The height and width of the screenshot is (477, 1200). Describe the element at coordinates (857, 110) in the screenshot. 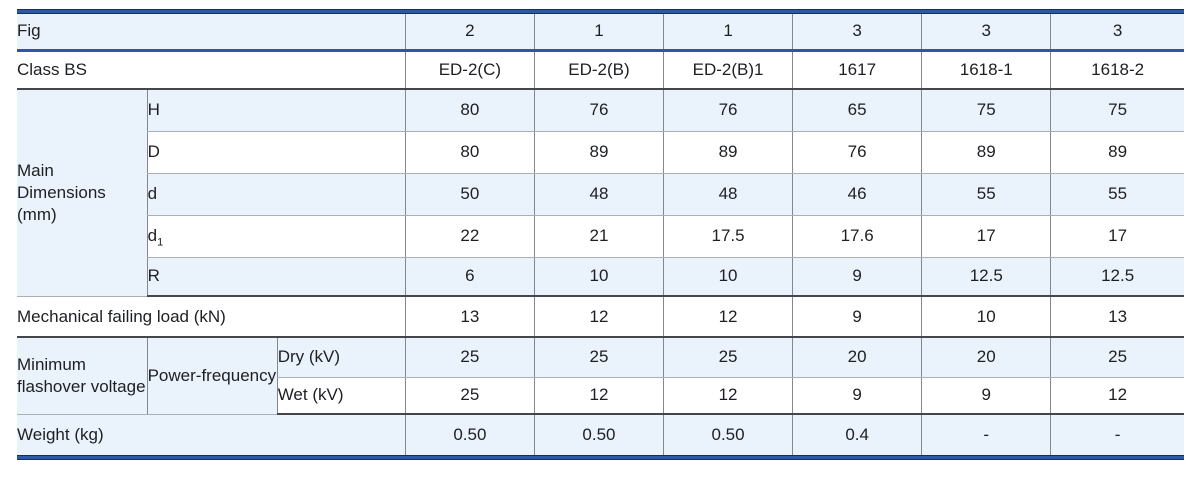

I see `dimension-value: 65` at that location.